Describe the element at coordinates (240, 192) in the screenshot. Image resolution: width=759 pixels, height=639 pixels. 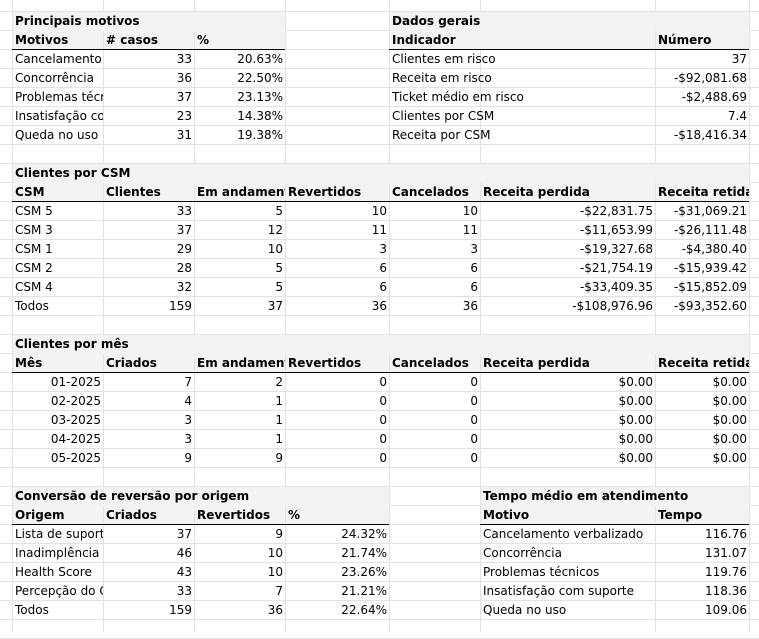
I see `clientes-por-csm-header-2: Em andamento` at that location.